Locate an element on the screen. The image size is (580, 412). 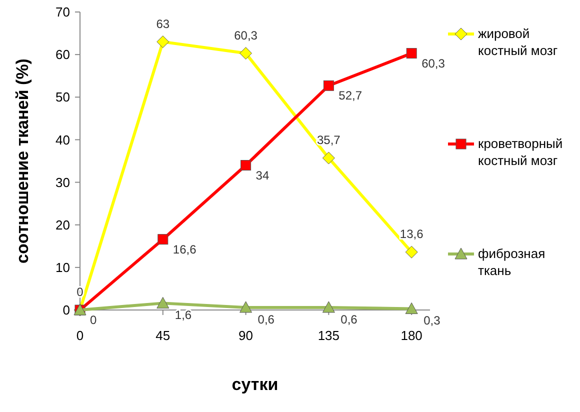
data-label: 13,6 is located at coordinates (412, 234).